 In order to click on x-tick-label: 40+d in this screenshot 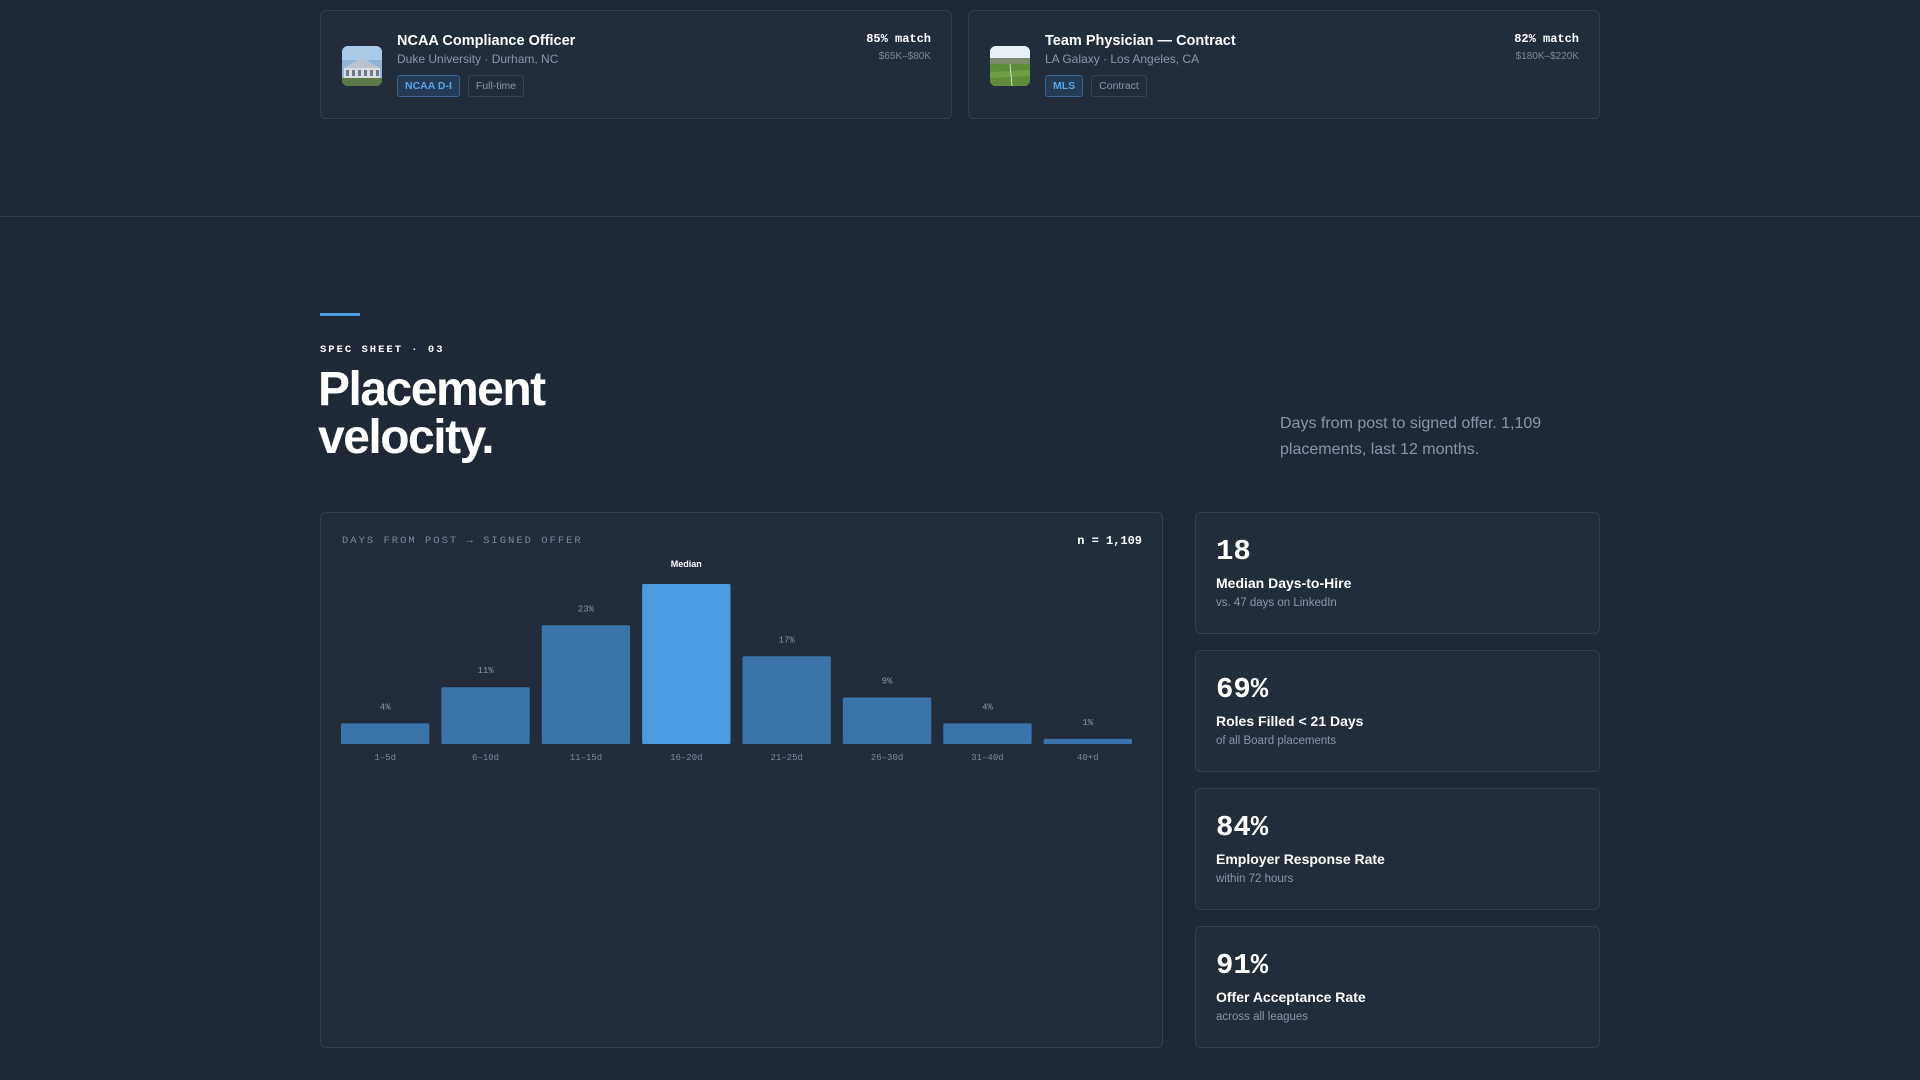, I will do `click(1088, 758)`.